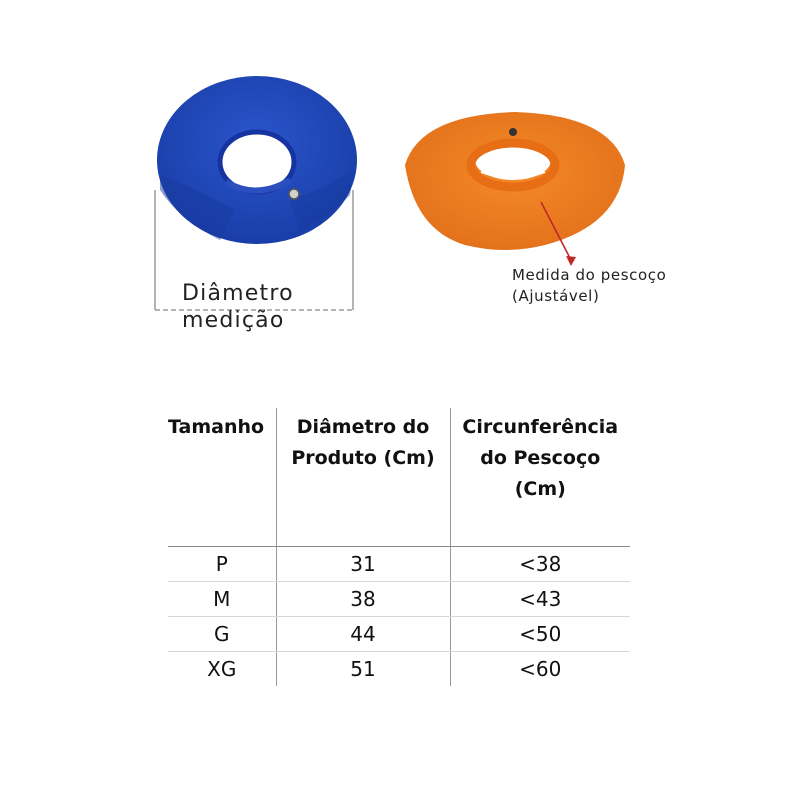 The width and height of the screenshot is (800, 800). I want to click on orange-collar-image, so click(515, 189).